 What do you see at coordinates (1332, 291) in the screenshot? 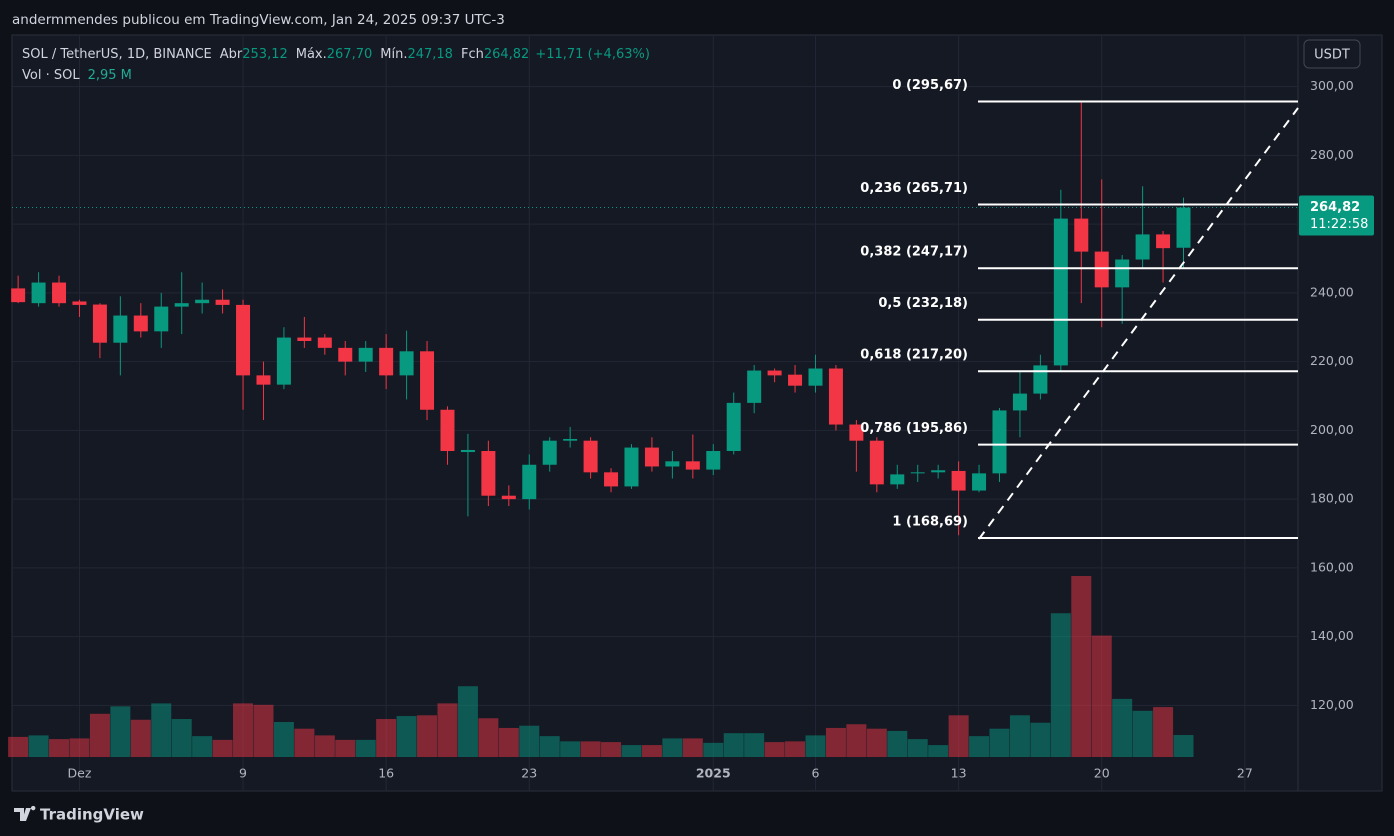
I see `y-tick-label: 240,00` at bounding box center [1332, 291].